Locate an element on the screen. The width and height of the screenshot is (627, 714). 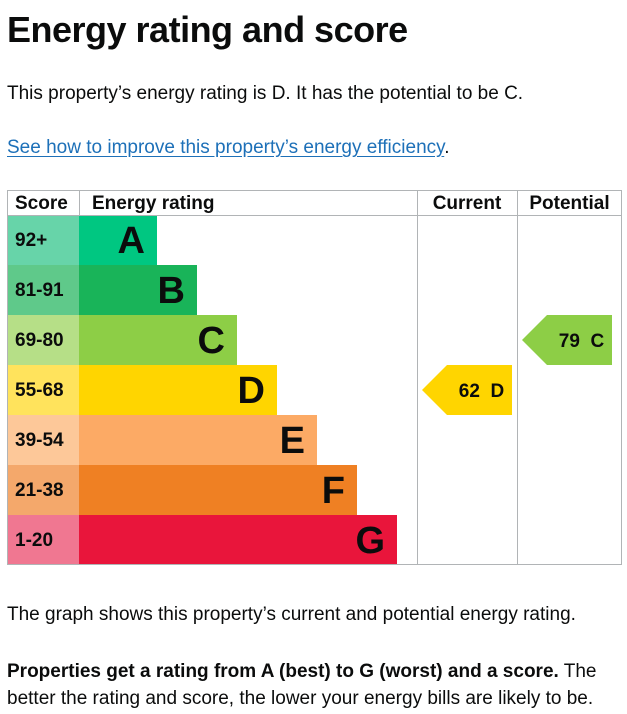
score-cell-a is located at coordinates (43, 240).